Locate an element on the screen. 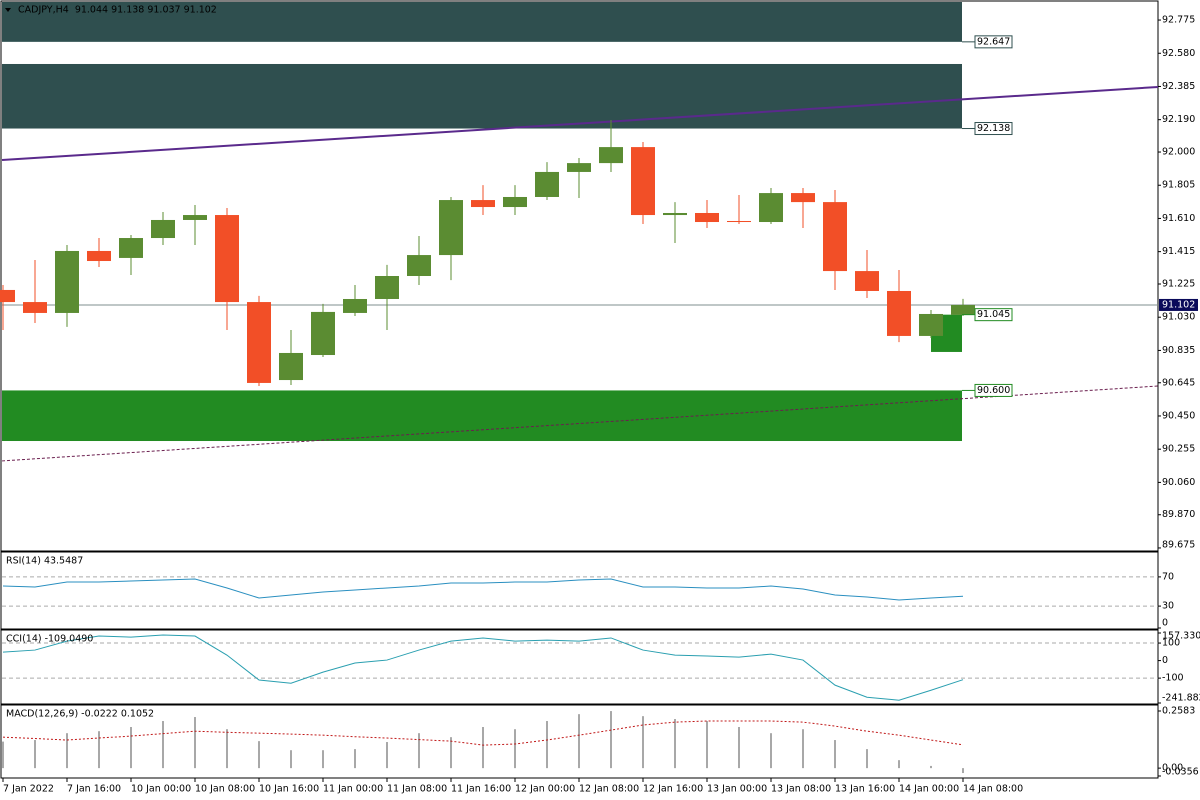 The height and width of the screenshot is (800, 1200). current-price-label: 91.102 is located at coordinates (1178, 304).